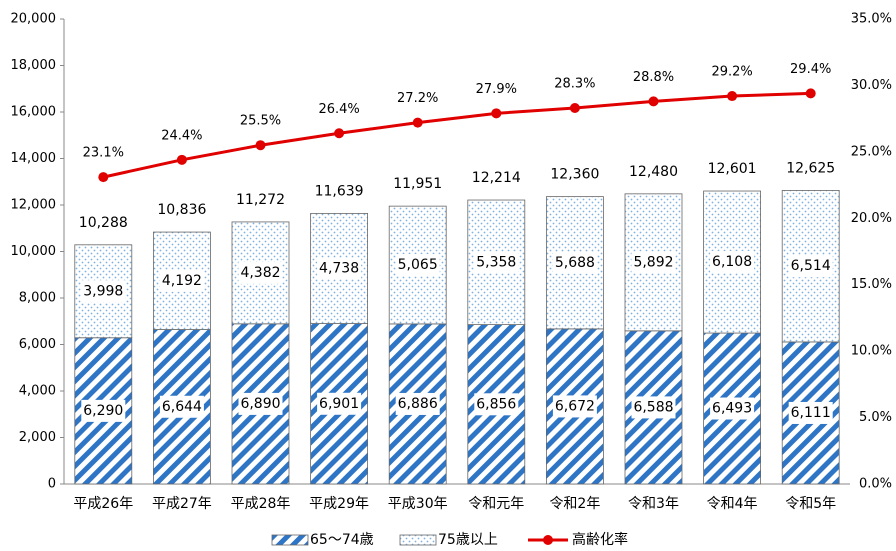 The height and width of the screenshot is (551, 896). What do you see at coordinates (418, 504) in the screenshot?
I see `x-tick-label: 平成30年` at bounding box center [418, 504].